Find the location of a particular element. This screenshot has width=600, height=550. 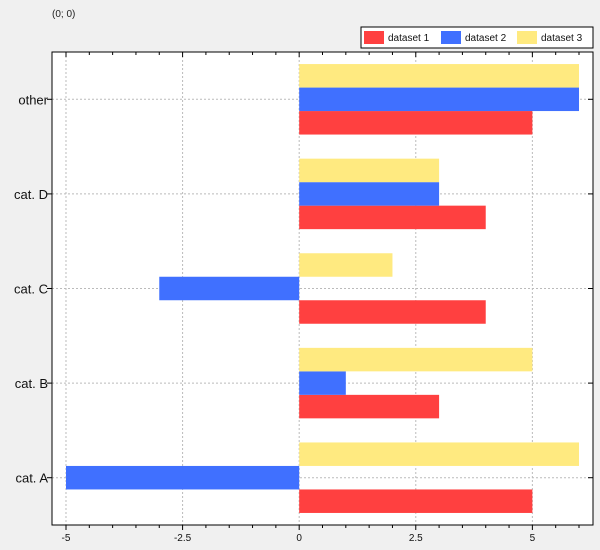

bar-series3-other is located at coordinates (439, 76).